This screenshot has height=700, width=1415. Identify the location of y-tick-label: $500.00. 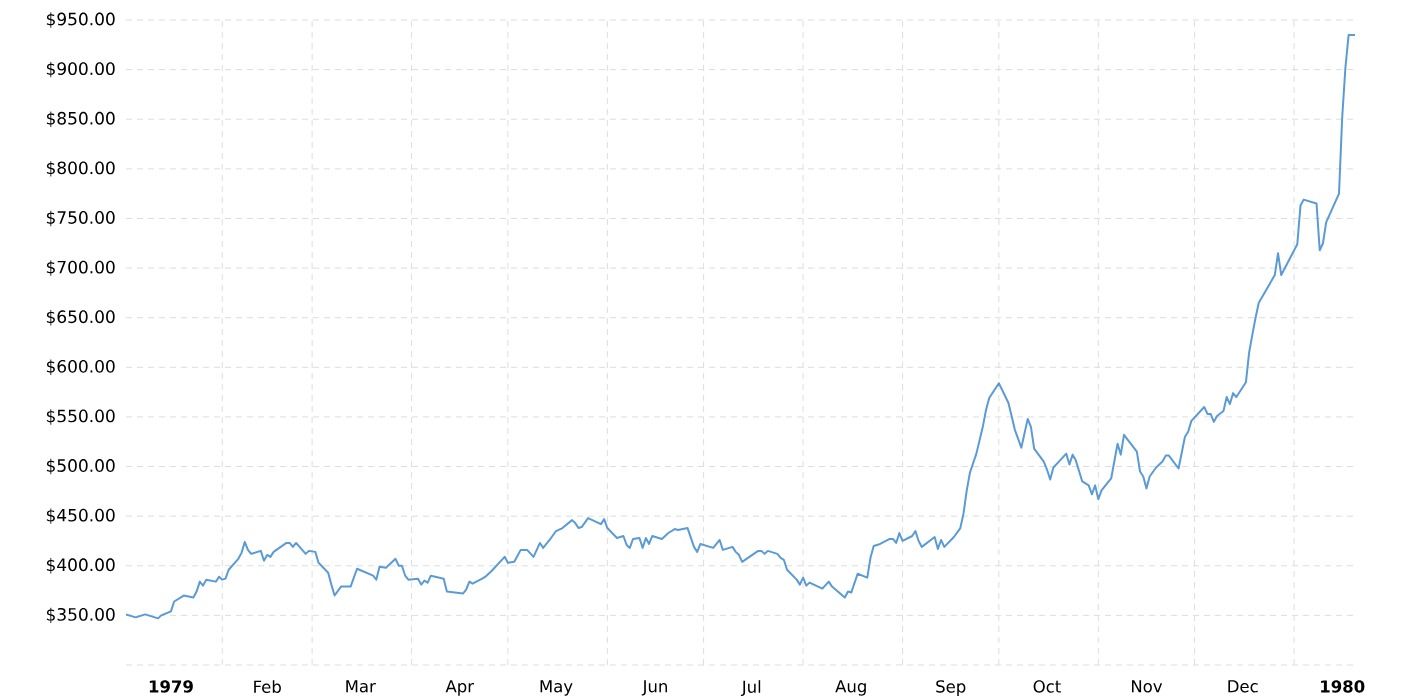
(80, 466).